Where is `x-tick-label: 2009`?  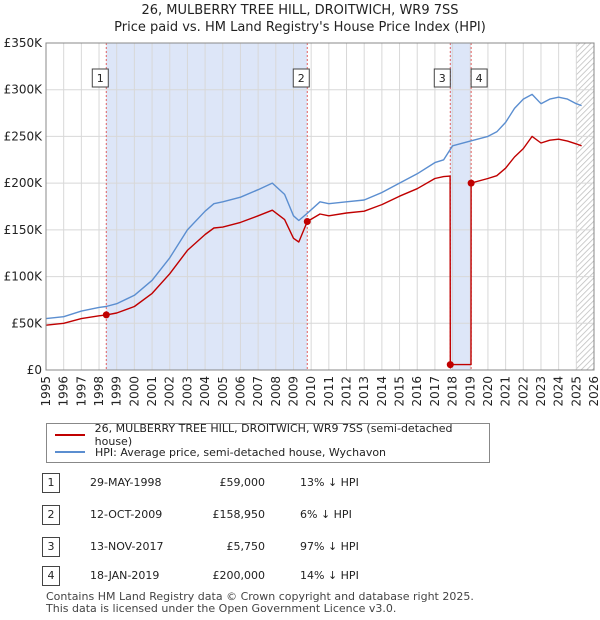 x-tick-label: 2009 is located at coordinates (293, 391).